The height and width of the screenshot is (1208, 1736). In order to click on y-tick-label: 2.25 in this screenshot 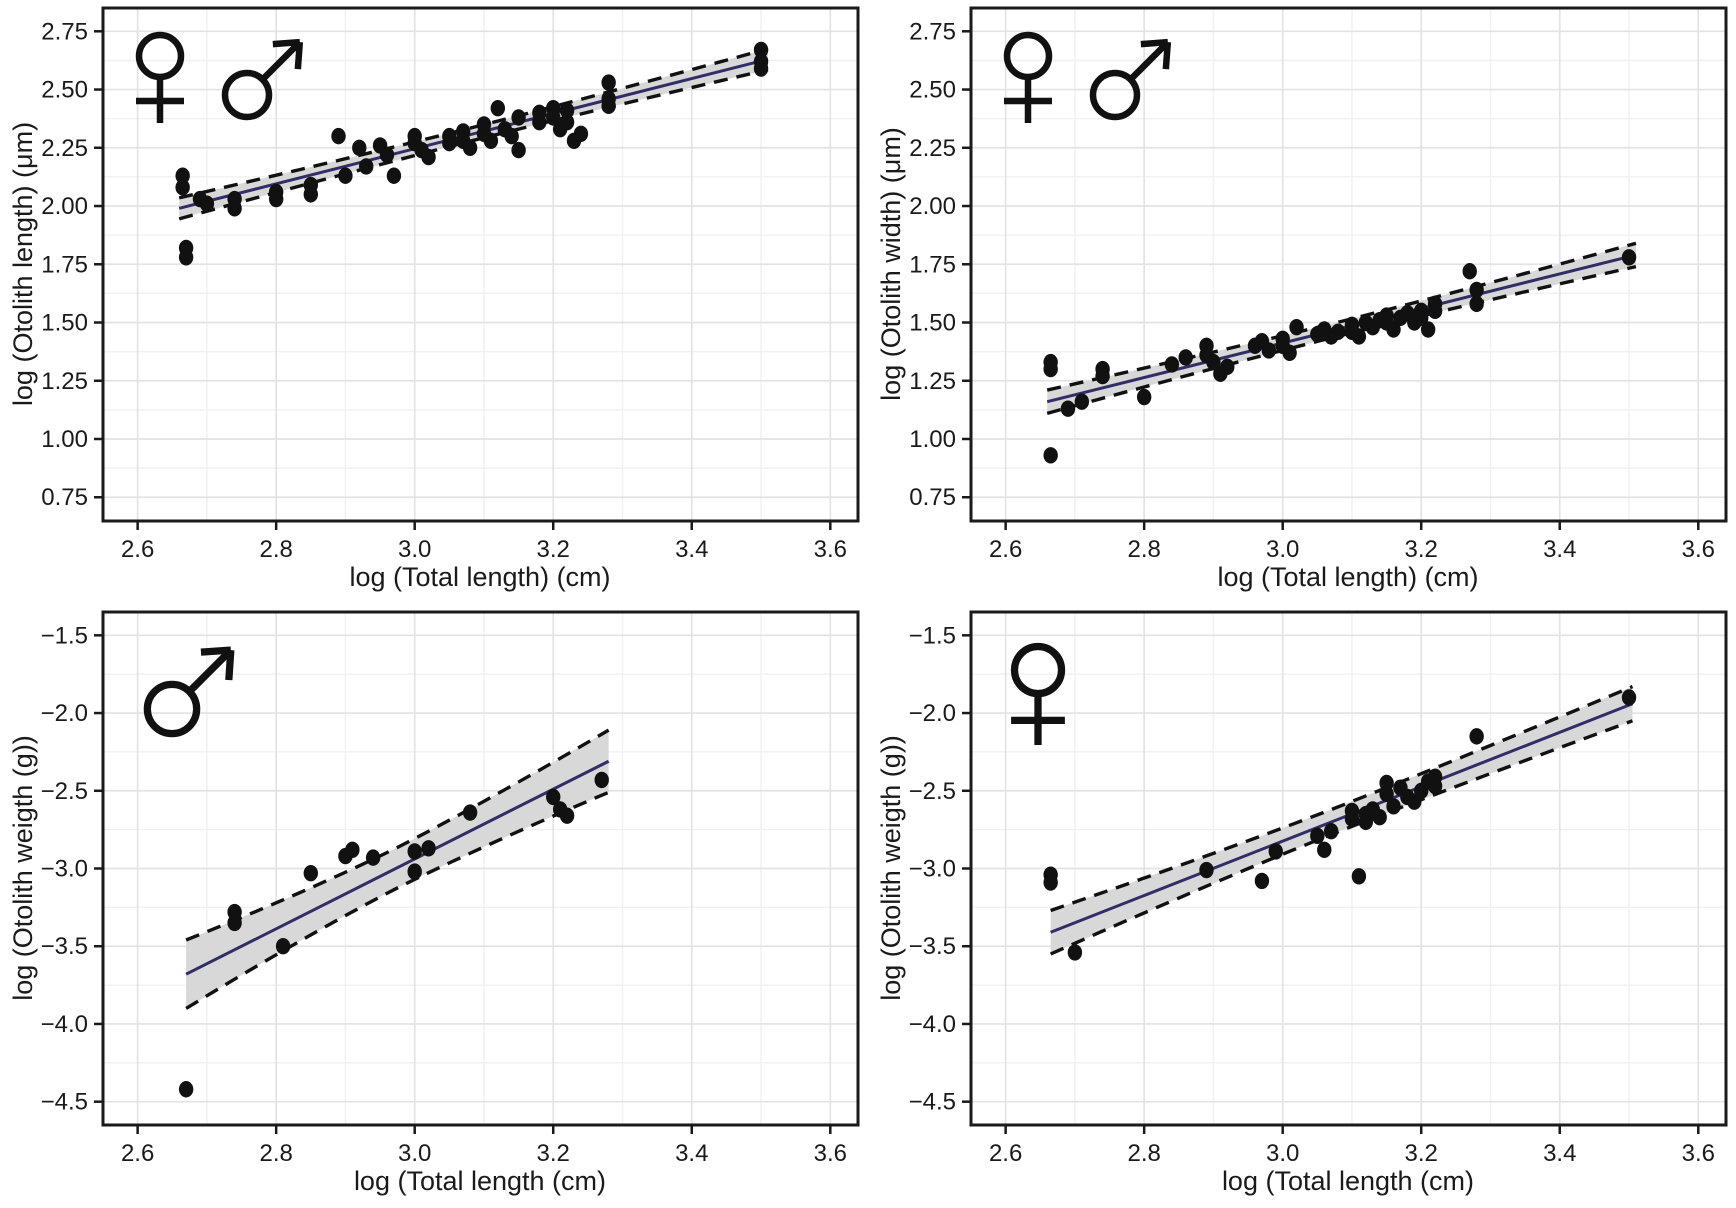, I will do `click(64, 148)`.